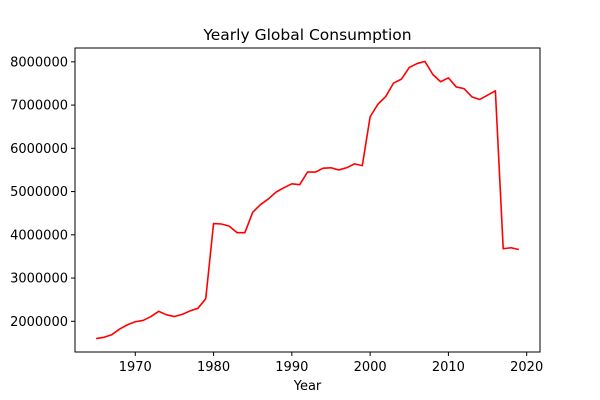  Describe the element at coordinates (39, 106) in the screenshot. I see `y-tick-label: 7000000` at that location.